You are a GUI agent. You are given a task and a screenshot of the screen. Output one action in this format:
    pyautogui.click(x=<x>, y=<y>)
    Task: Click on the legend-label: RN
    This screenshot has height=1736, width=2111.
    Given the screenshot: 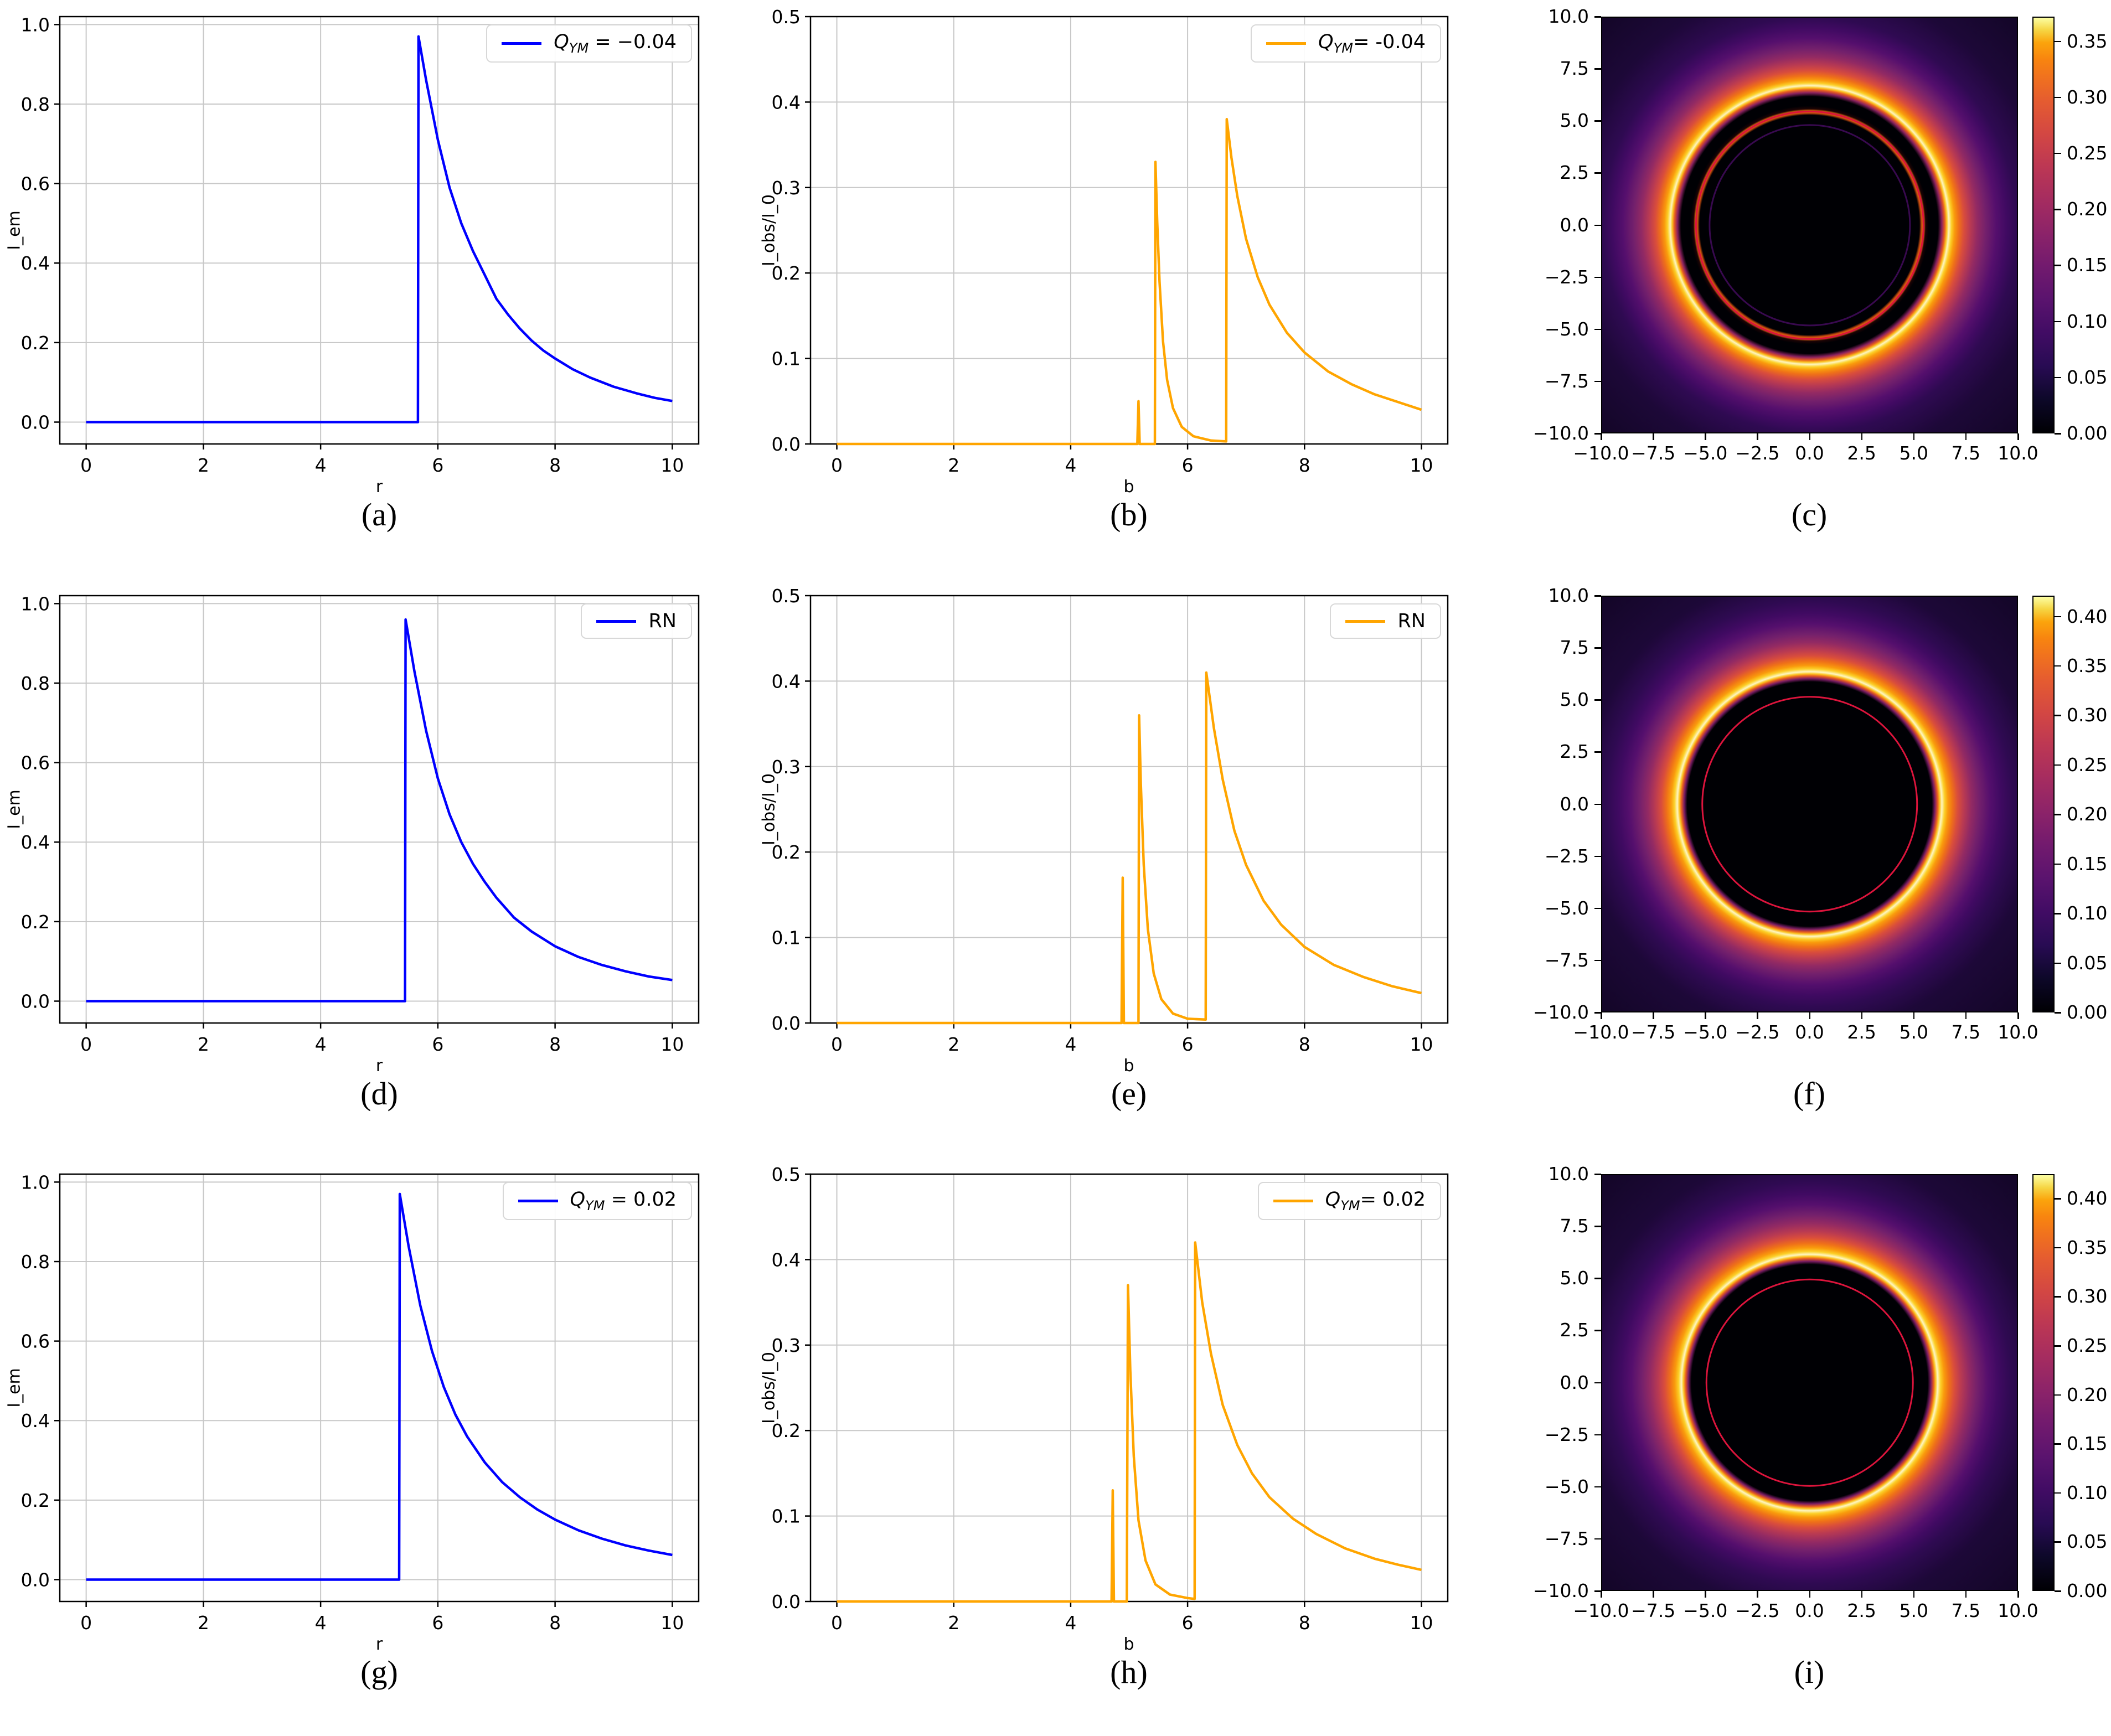 What is the action you would take?
    pyautogui.click(x=662, y=621)
    